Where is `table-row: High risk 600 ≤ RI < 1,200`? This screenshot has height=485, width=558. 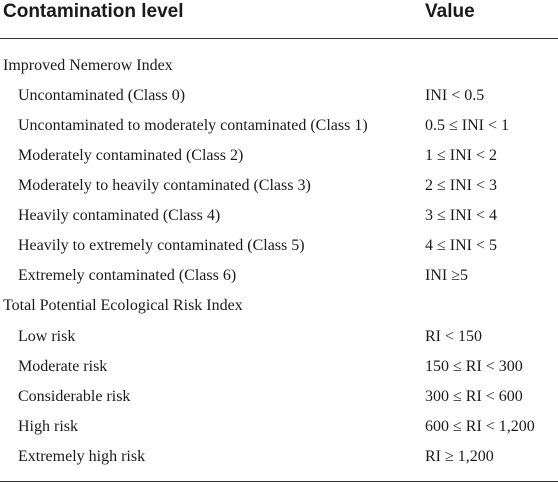
table-row: High risk 600 ≤ RI < 1,200 is located at coordinates (279, 427).